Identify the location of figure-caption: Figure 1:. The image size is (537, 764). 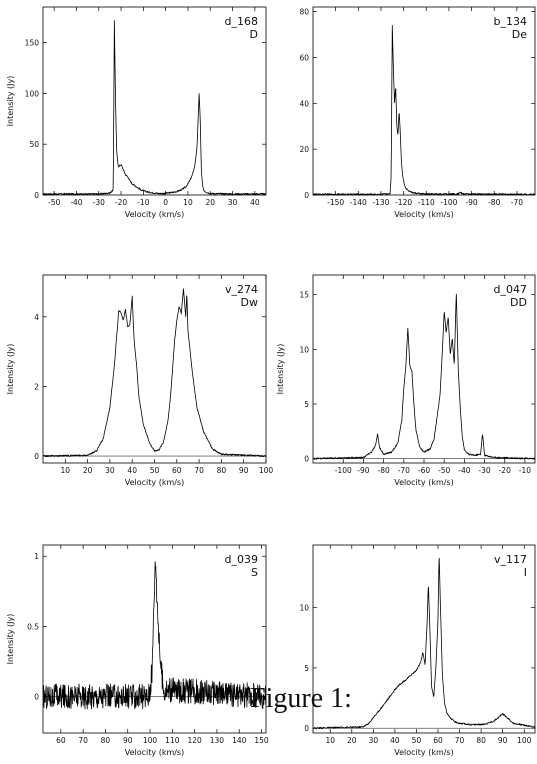
(301, 698).